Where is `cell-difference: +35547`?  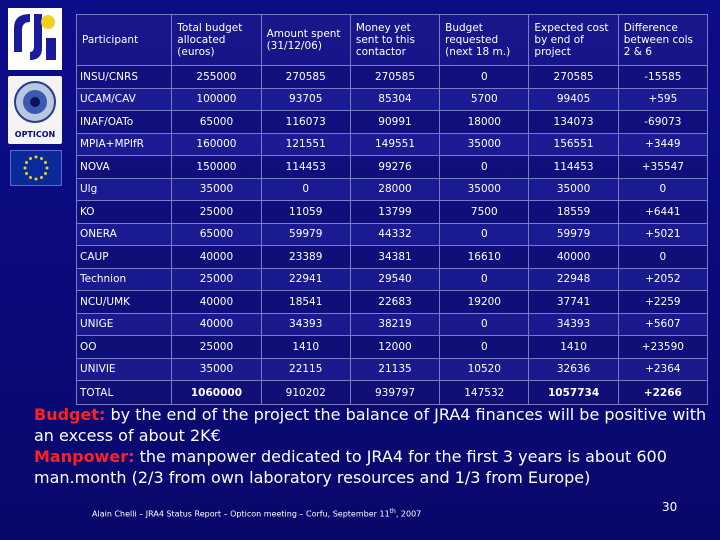
cell-difference: +35547 is located at coordinates (663, 167).